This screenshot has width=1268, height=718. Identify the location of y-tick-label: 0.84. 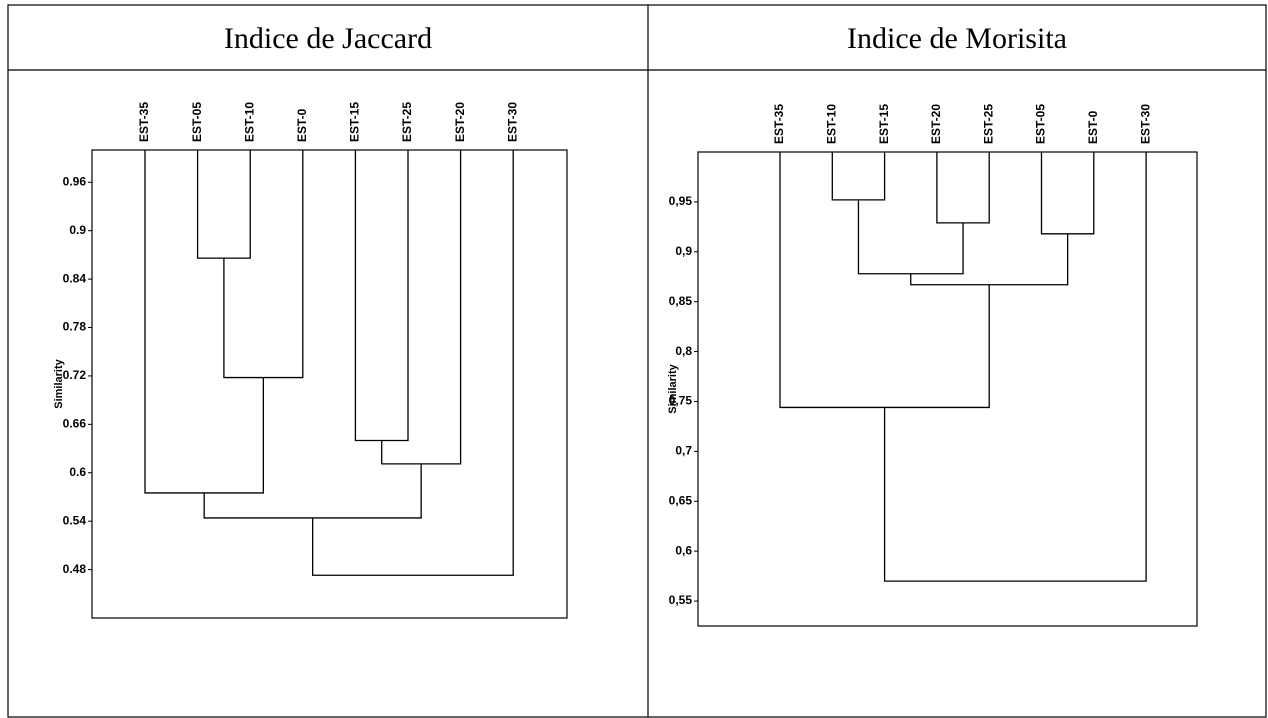
(75, 278).